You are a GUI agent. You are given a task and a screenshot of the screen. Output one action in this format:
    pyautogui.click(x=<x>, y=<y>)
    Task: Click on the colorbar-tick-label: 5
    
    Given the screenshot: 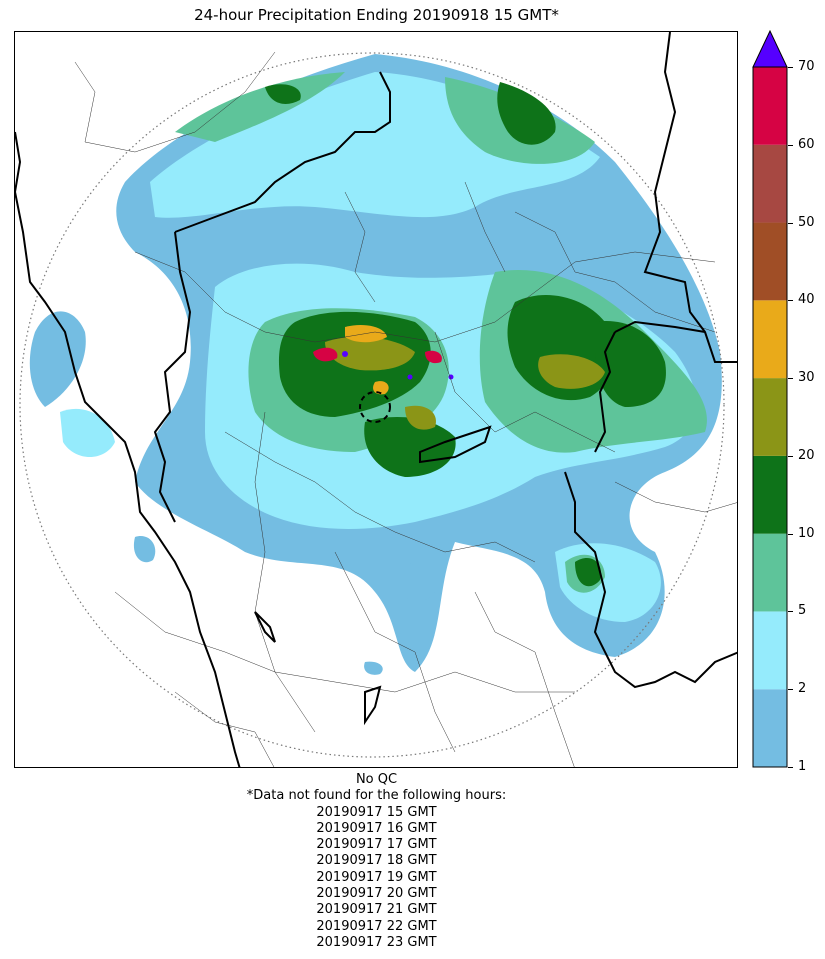 What is the action you would take?
    pyautogui.click(x=802, y=611)
    